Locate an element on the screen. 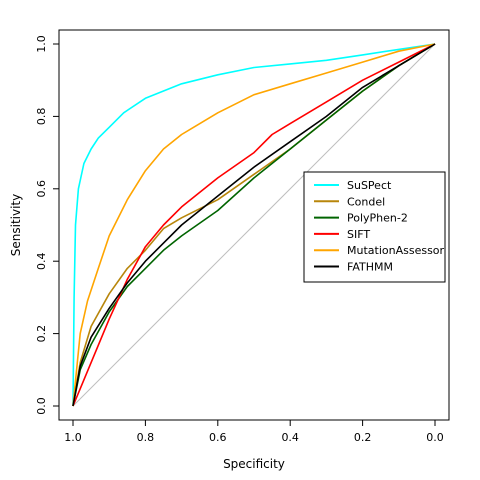 Image resolution: width=480 pixels, height=480 pixels. legend-label: SIFT is located at coordinates (358, 234).